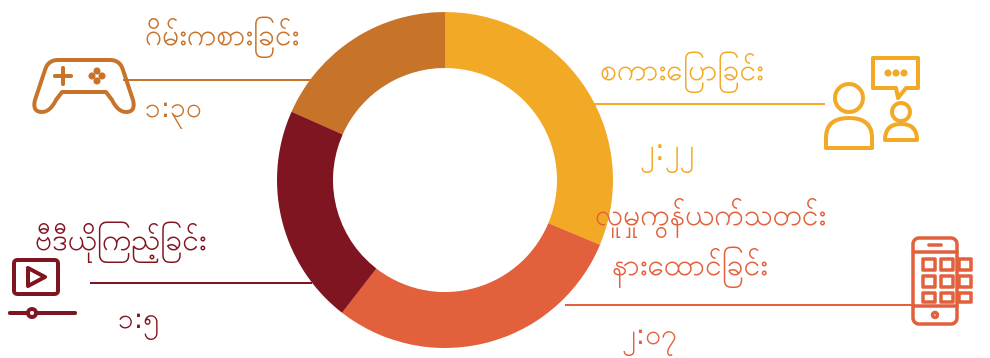  Describe the element at coordinates (710, 218) in the screenshot. I see `label-social-line1: လူမှုကွန်ယက်သတင်း` at that location.